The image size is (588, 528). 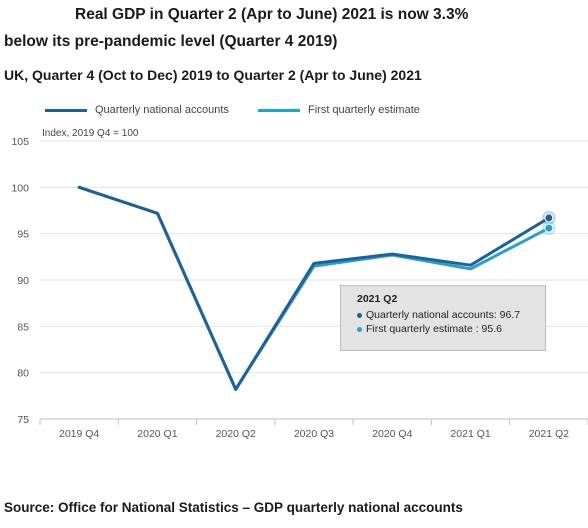 I want to click on tooltip-title: 2021 Q2, so click(x=377, y=299).